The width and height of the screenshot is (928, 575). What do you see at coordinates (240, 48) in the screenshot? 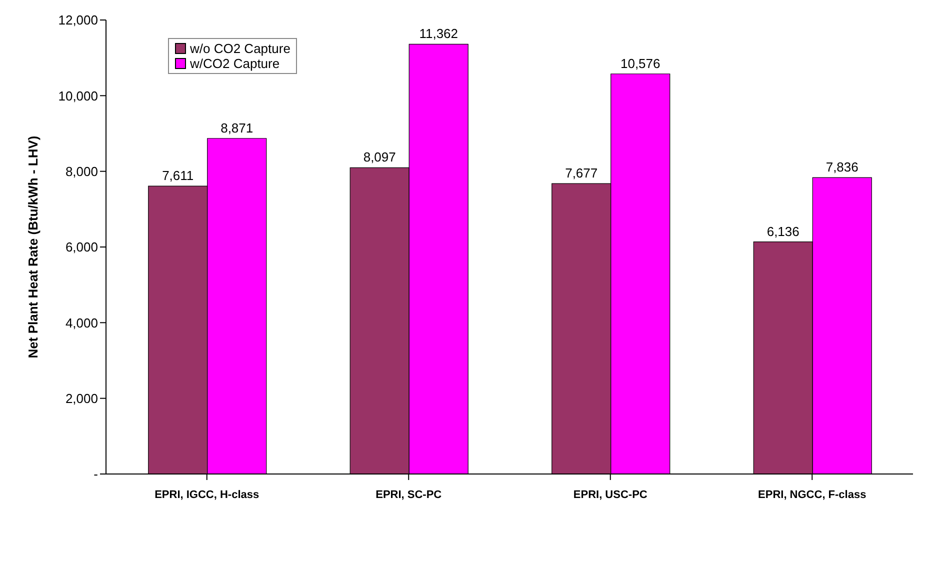
I see `legend-label: w/o CO2 Capture` at bounding box center [240, 48].